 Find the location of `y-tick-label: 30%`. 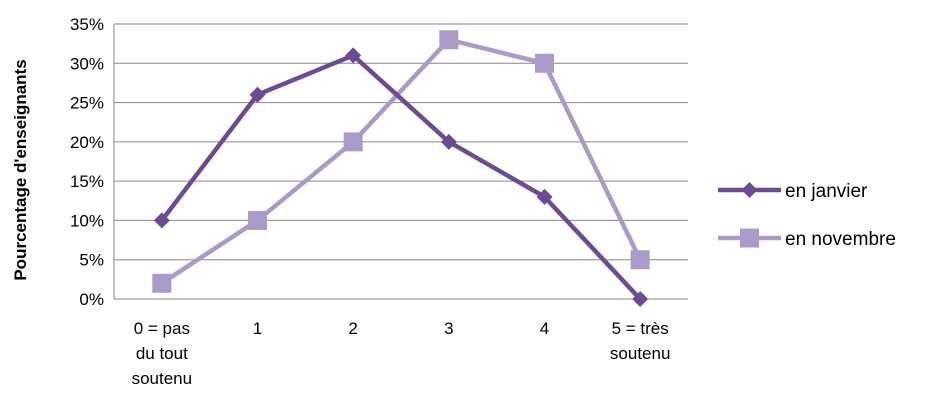

y-tick-label: 30% is located at coordinates (87, 63).